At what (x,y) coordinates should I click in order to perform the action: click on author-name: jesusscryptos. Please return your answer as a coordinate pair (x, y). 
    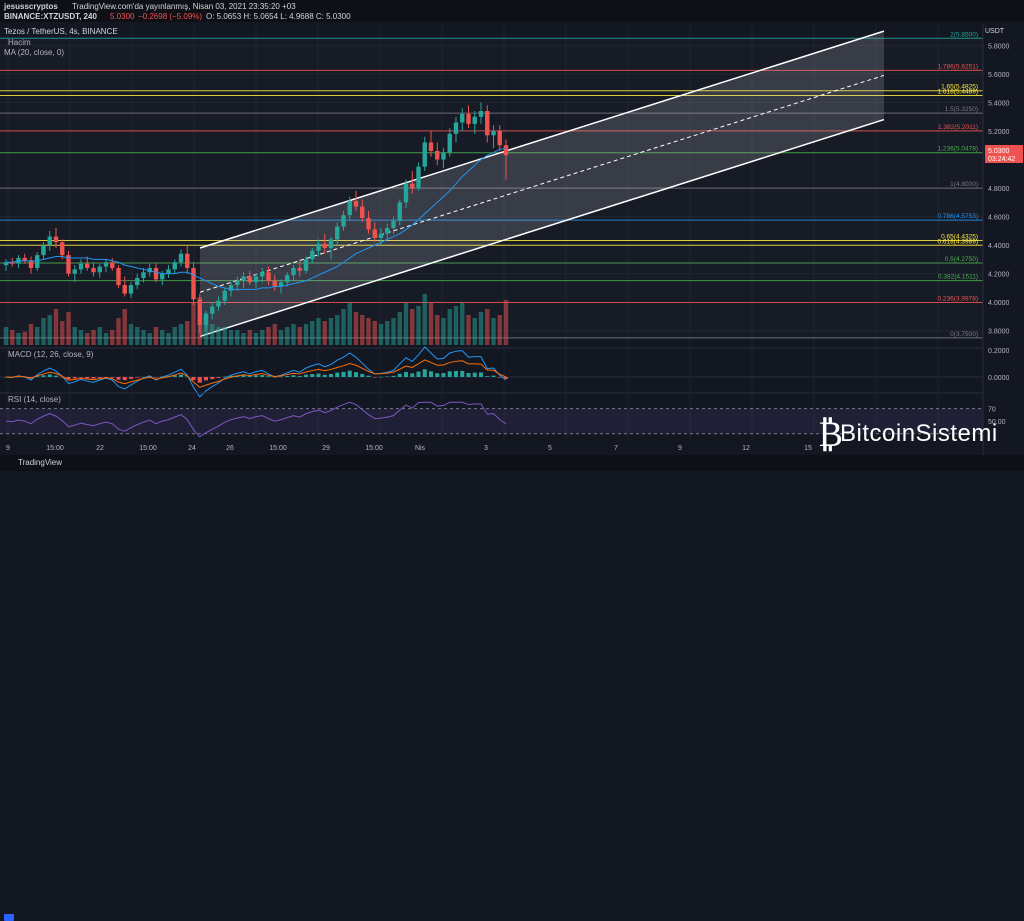
    Looking at the image, I should click on (31, 6).